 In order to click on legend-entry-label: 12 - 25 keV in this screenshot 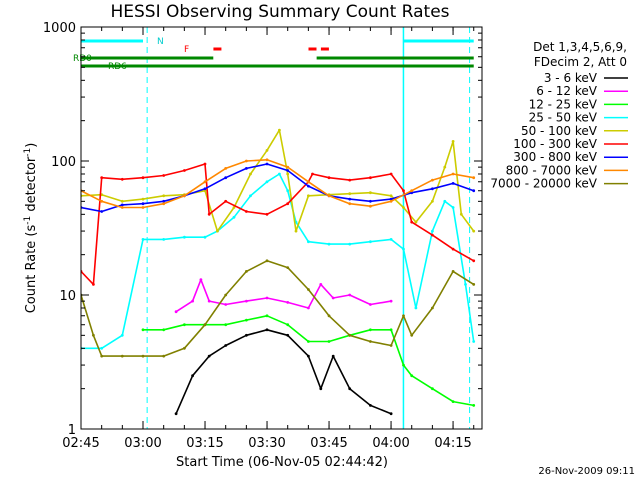, I will do `click(563, 104)`.